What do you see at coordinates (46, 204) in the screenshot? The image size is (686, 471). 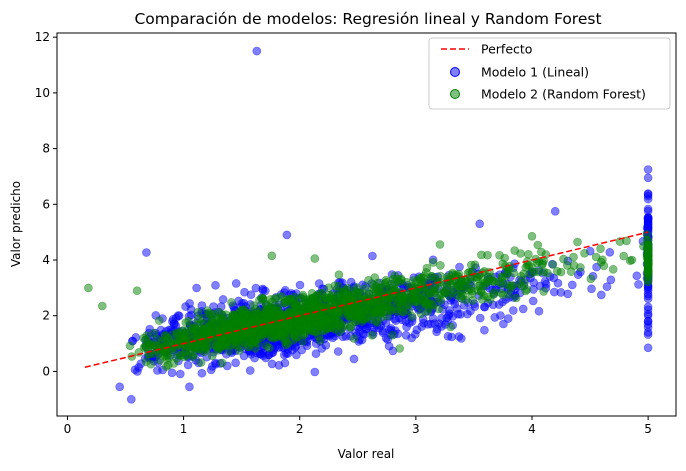 I see `y-axis: 0 2 4 6 8 10 12` at bounding box center [46, 204].